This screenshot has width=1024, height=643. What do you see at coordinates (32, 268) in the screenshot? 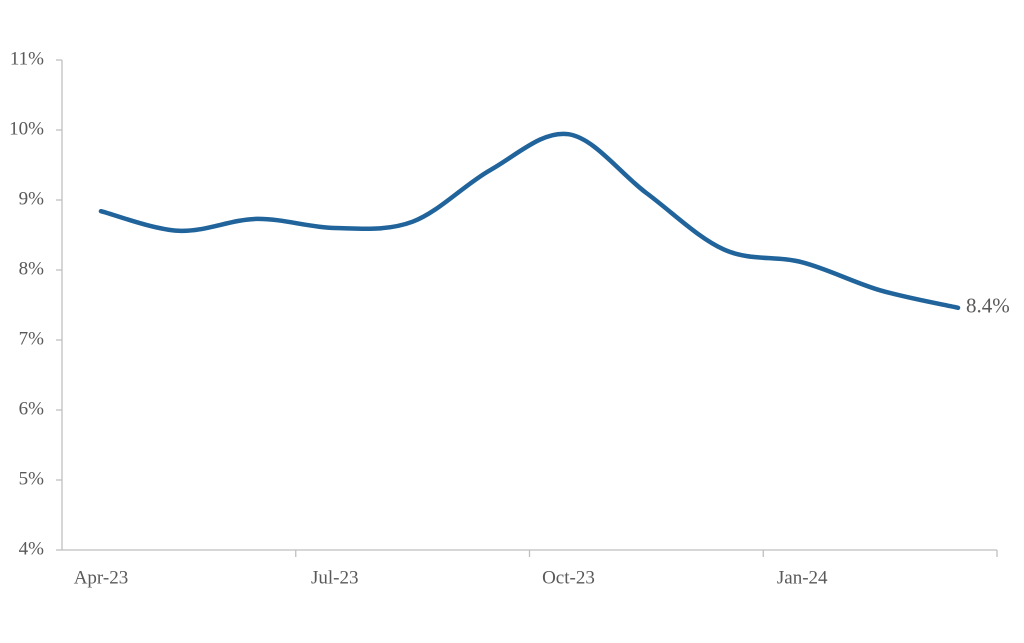
I see `y-tick-label: 8%` at bounding box center [32, 268].